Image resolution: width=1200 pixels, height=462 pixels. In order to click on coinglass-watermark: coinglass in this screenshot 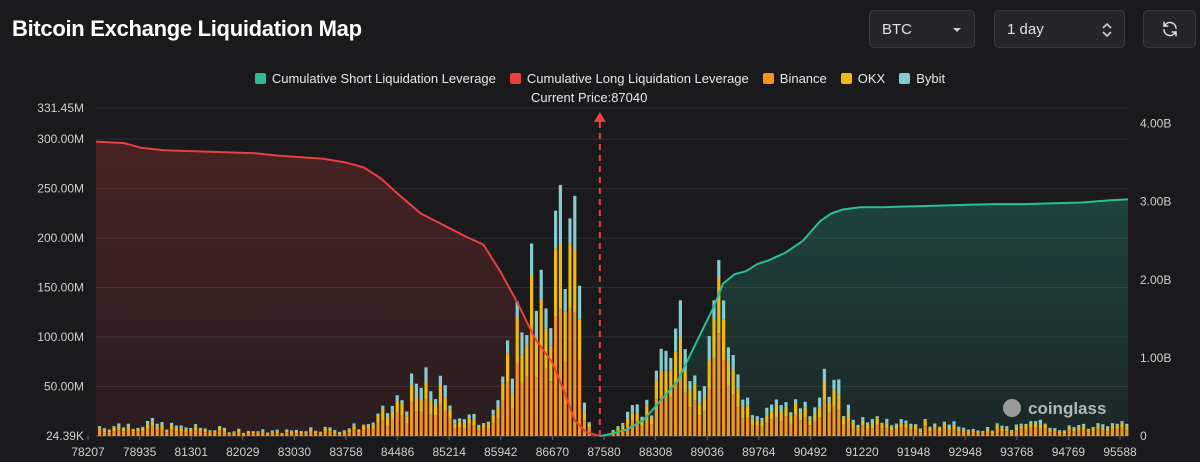, I will do `click(1054, 408)`.